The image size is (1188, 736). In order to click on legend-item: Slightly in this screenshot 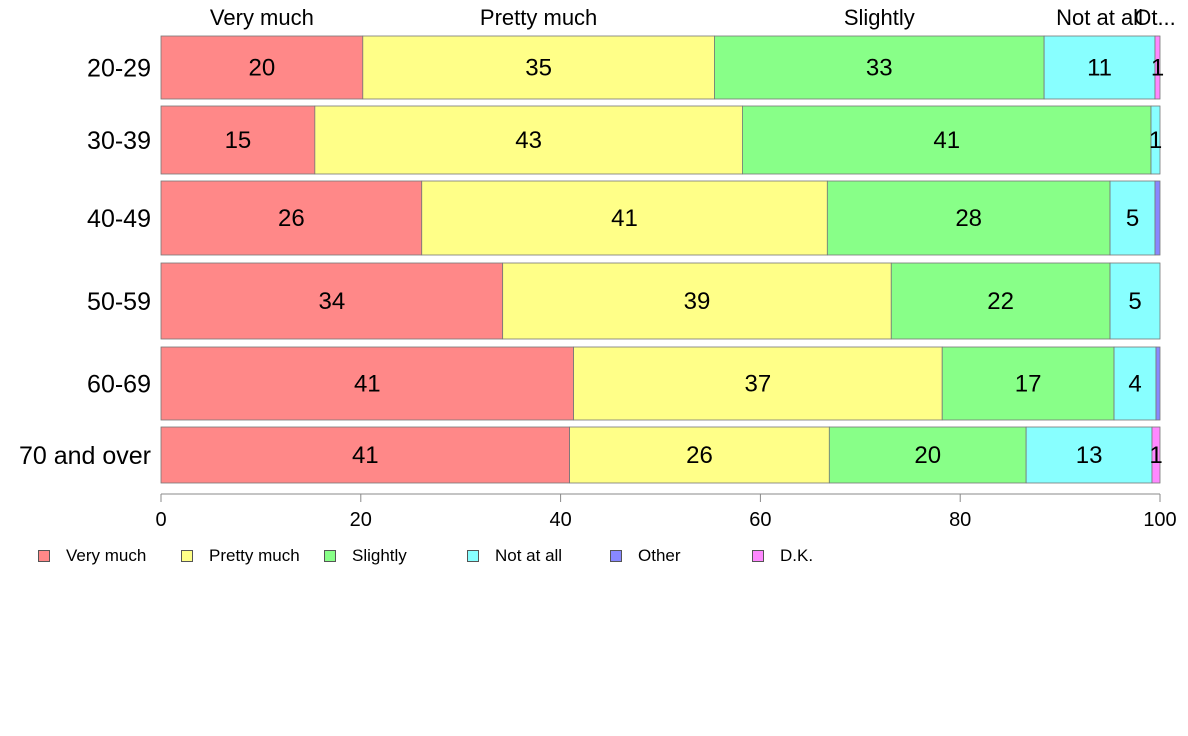, I will do `click(365, 556)`.